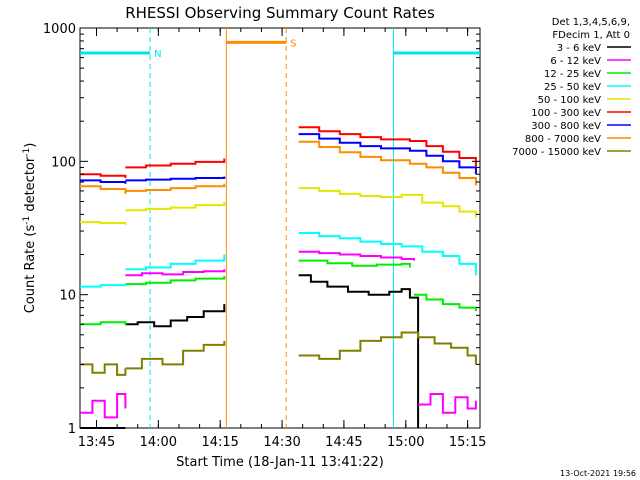 The width and height of the screenshot is (640, 480). Describe the element at coordinates (30, 186) in the screenshot. I see `y-axis-label-mid: detector` at that location.